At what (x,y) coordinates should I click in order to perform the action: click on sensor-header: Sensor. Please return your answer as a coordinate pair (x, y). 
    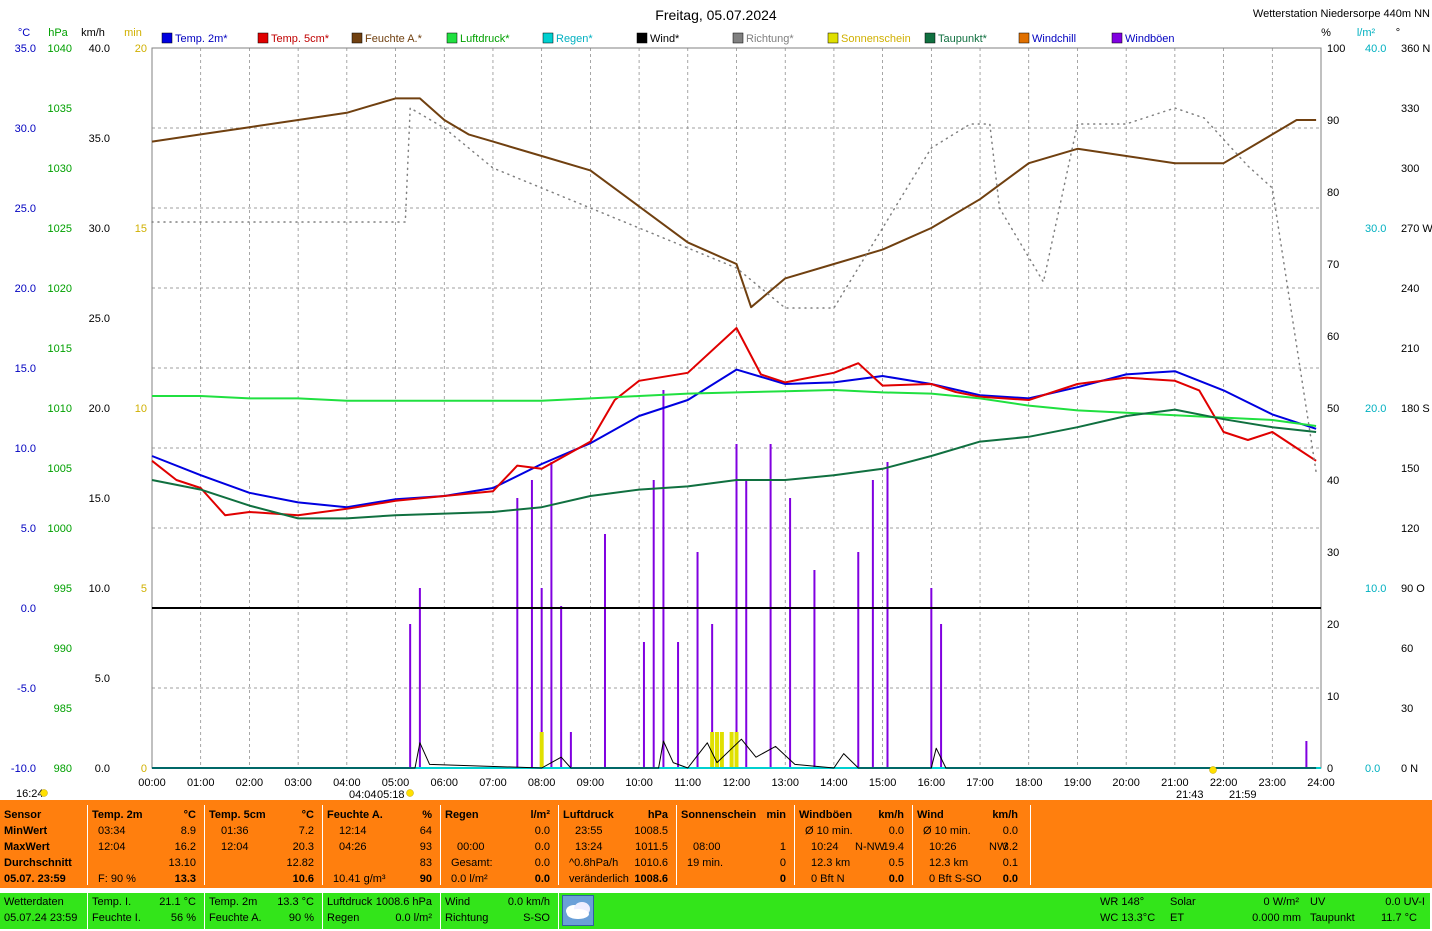
    Looking at the image, I should click on (23, 815).